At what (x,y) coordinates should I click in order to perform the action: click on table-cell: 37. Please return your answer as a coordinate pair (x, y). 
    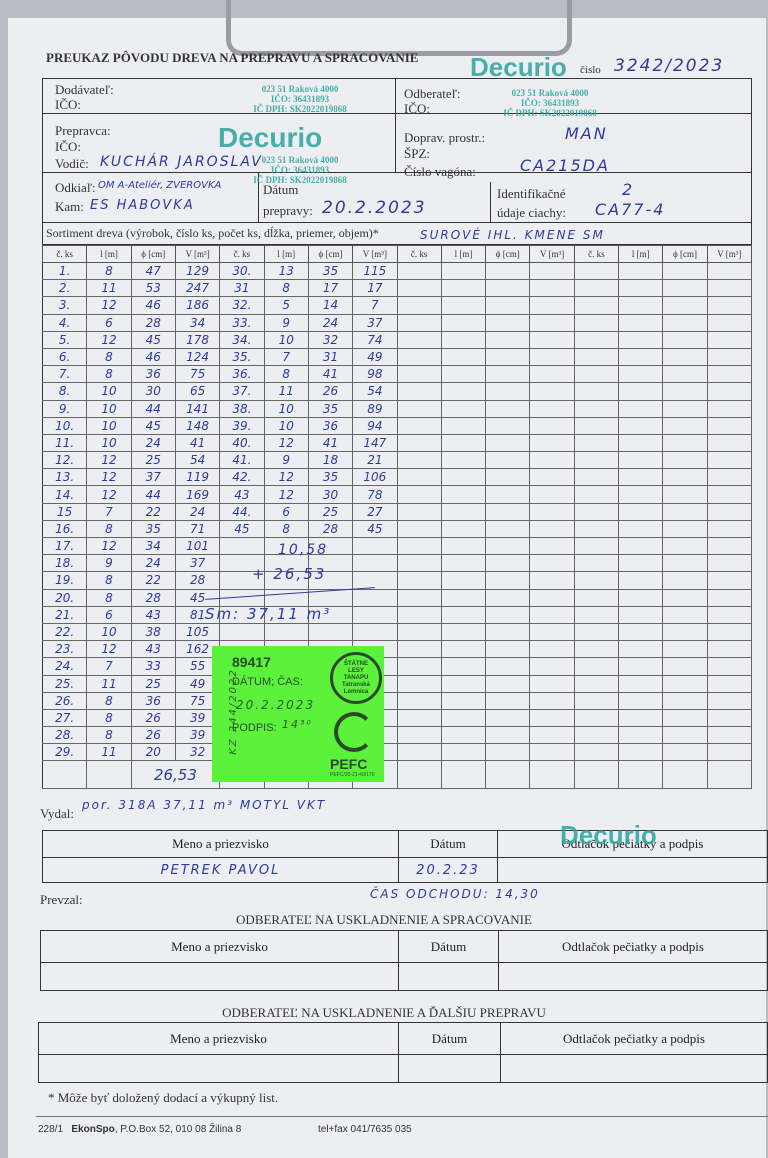
    Looking at the image, I should click on (153, 477).